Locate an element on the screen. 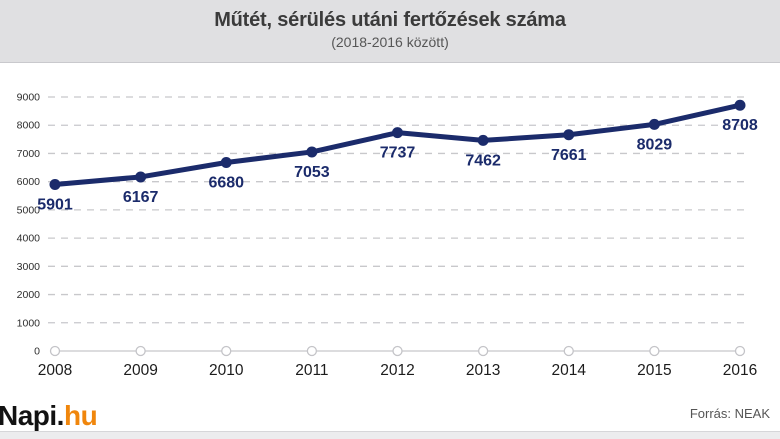 The image size is (780, 439). y-tick-label: 2000 is located at coordinates (29, 295).